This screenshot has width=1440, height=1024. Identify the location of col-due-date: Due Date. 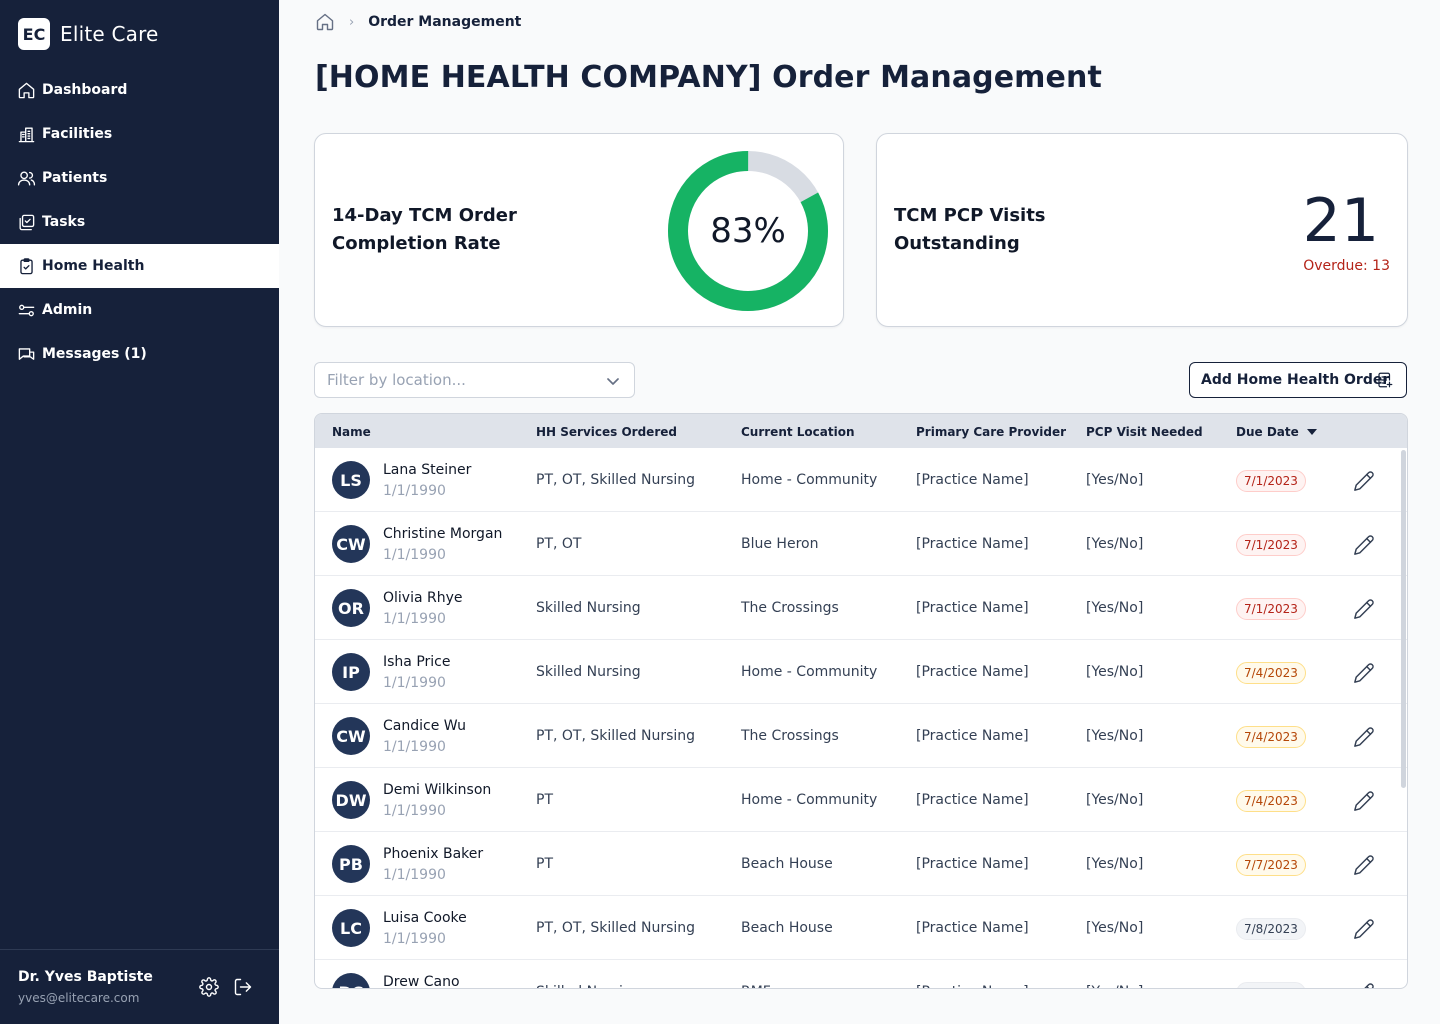
(1276, 432).